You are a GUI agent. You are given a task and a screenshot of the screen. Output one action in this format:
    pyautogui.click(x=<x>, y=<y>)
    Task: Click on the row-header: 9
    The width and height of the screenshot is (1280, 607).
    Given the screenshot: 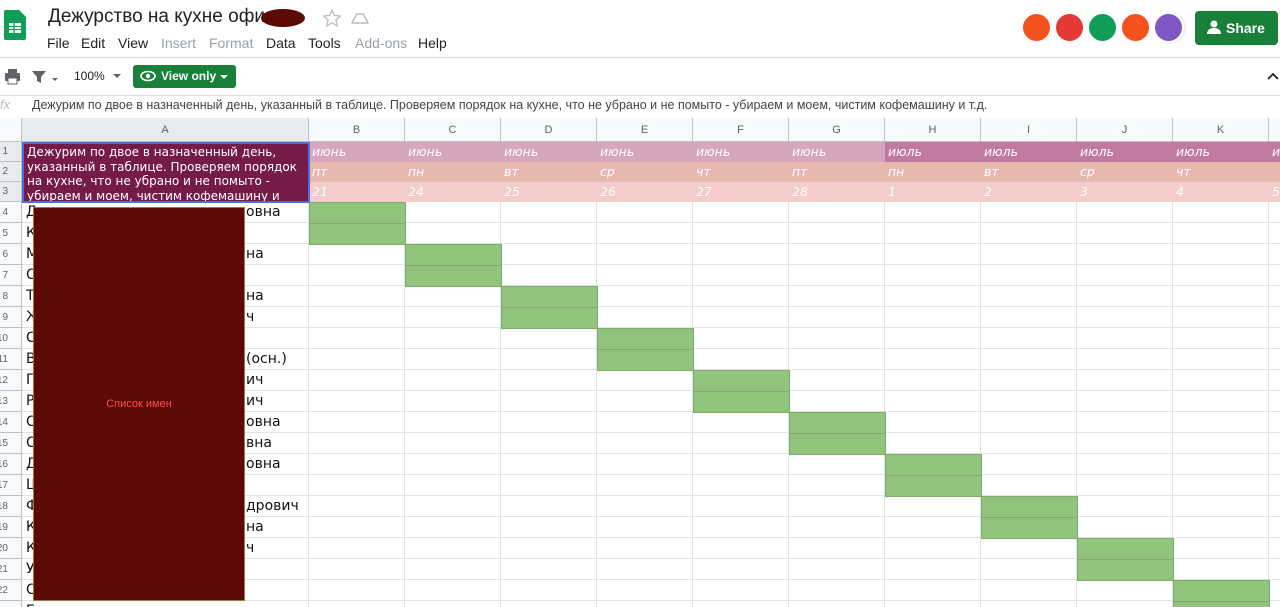 What is the action you would take?
    pyautogui.click(x=11, y=317)
    